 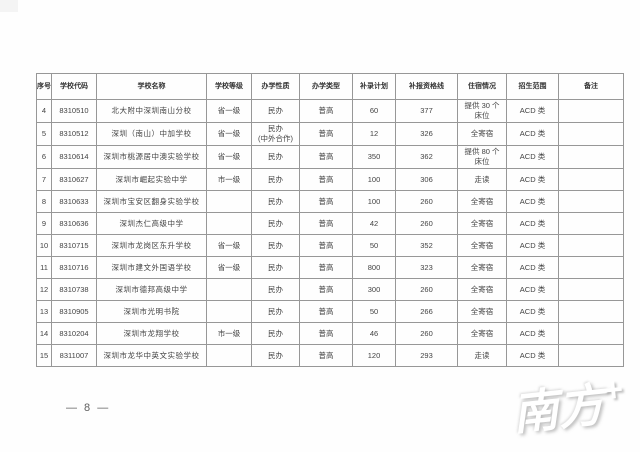 I want to click on cell-seq: 15, so click(x=44, y=355).